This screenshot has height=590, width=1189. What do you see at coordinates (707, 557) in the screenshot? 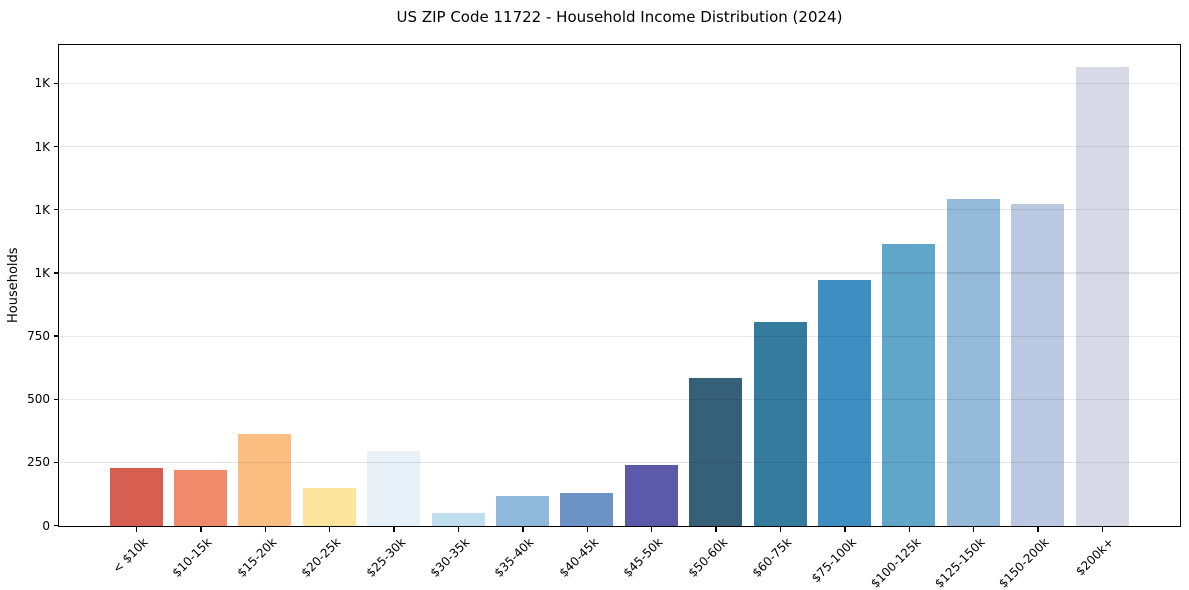
I see `x-tick-label-text: $50-60k` at bounding box center [707, 557].